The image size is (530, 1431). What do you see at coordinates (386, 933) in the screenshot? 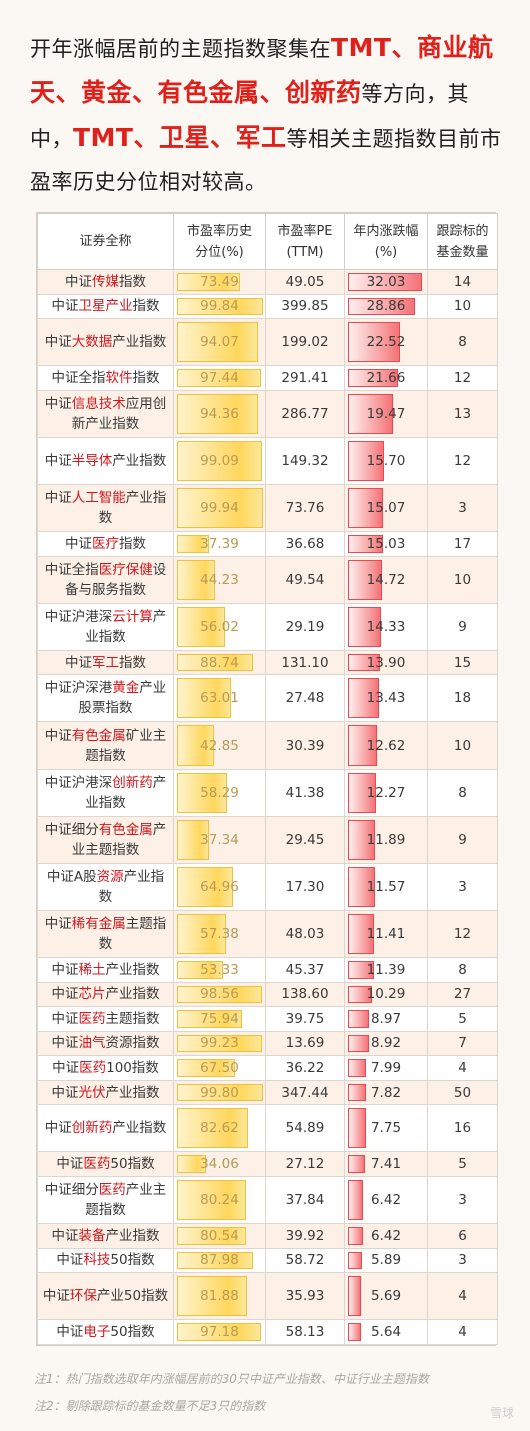
I see `ytd-change-value: 11.41` at bounding box center [386, 933].